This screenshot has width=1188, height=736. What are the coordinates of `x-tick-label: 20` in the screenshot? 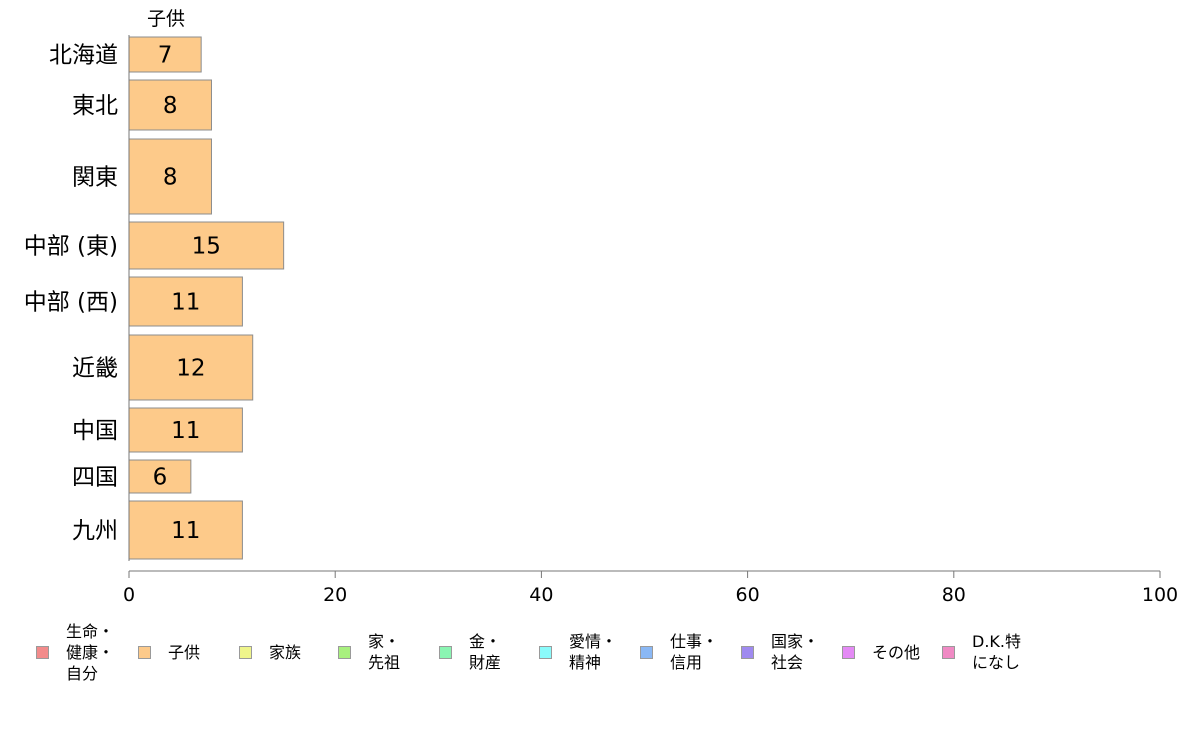 It's located at (335, 595).